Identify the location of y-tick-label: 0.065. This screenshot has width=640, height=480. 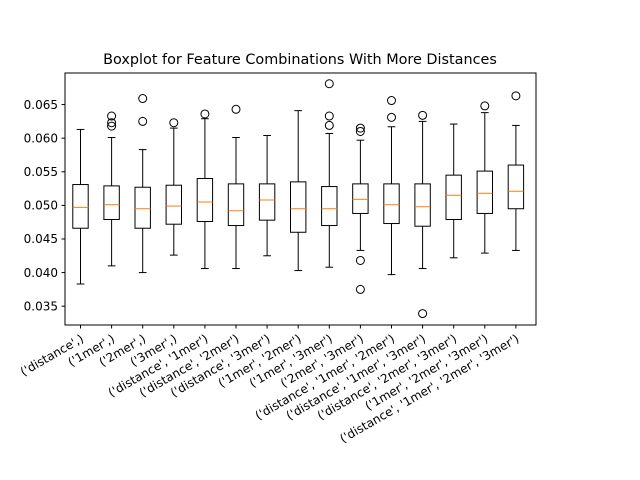
(41, 105).